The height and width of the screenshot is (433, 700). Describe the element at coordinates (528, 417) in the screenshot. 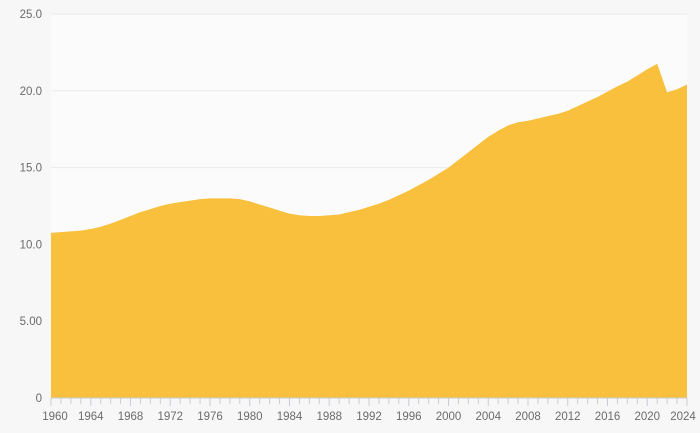

I see `x-tick-label: 2008` at that location.